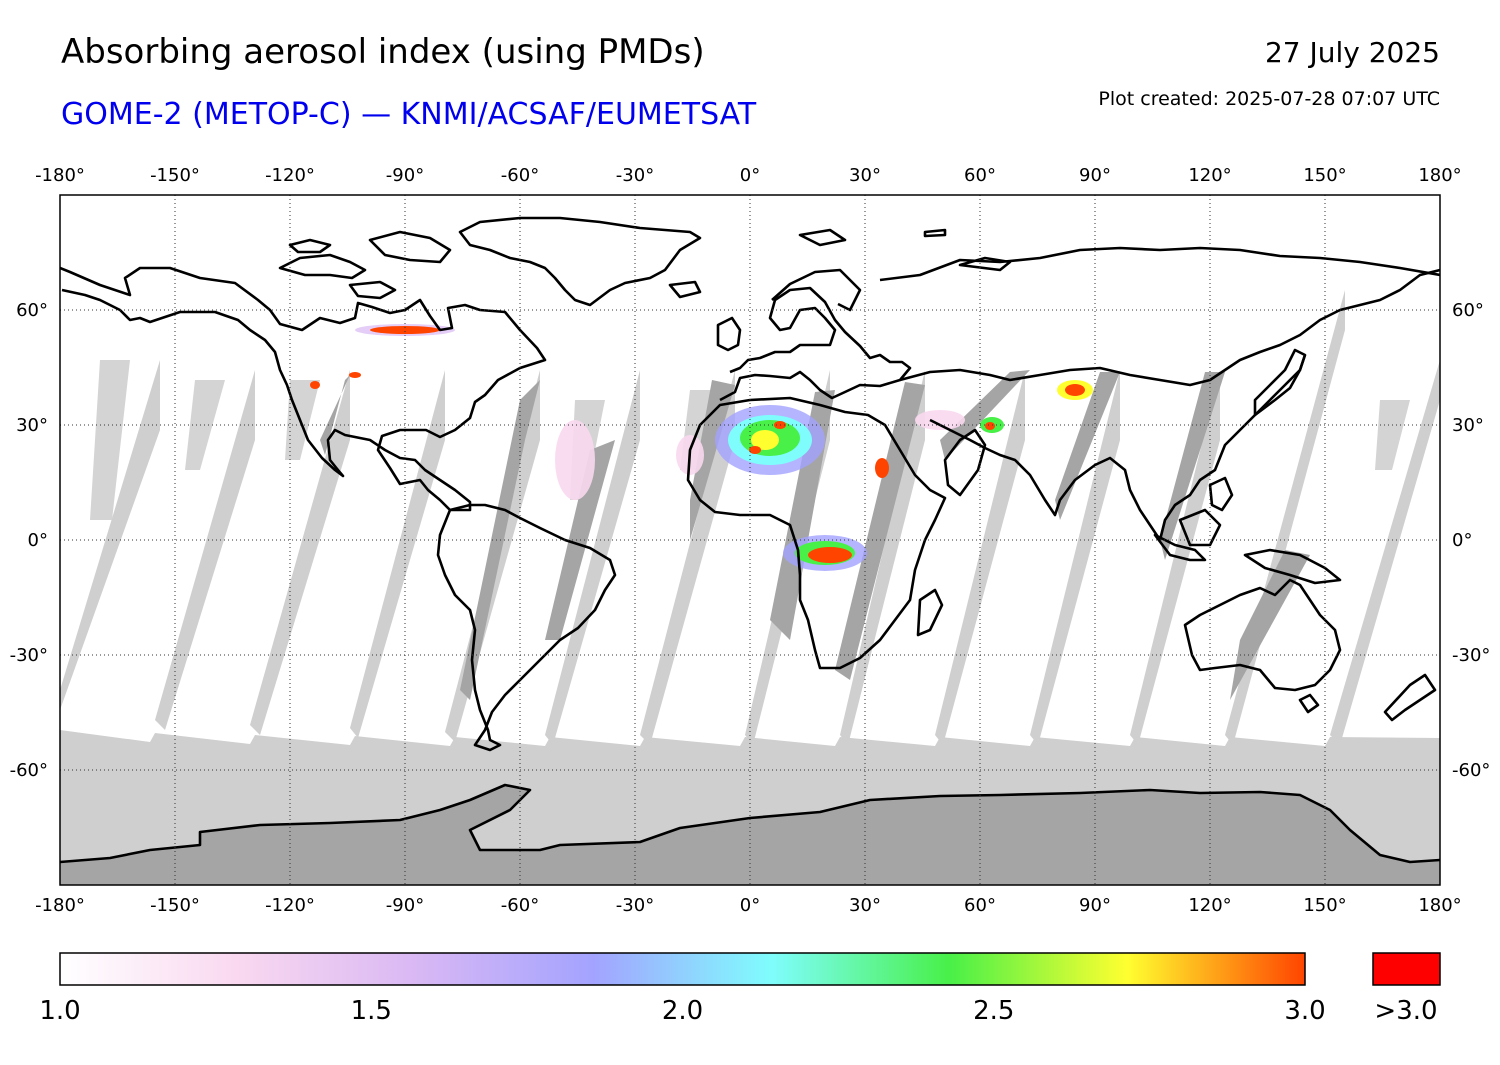  Describe the element at coordinates (682, 969) in the screenshot. I see `colorbar` at that location.